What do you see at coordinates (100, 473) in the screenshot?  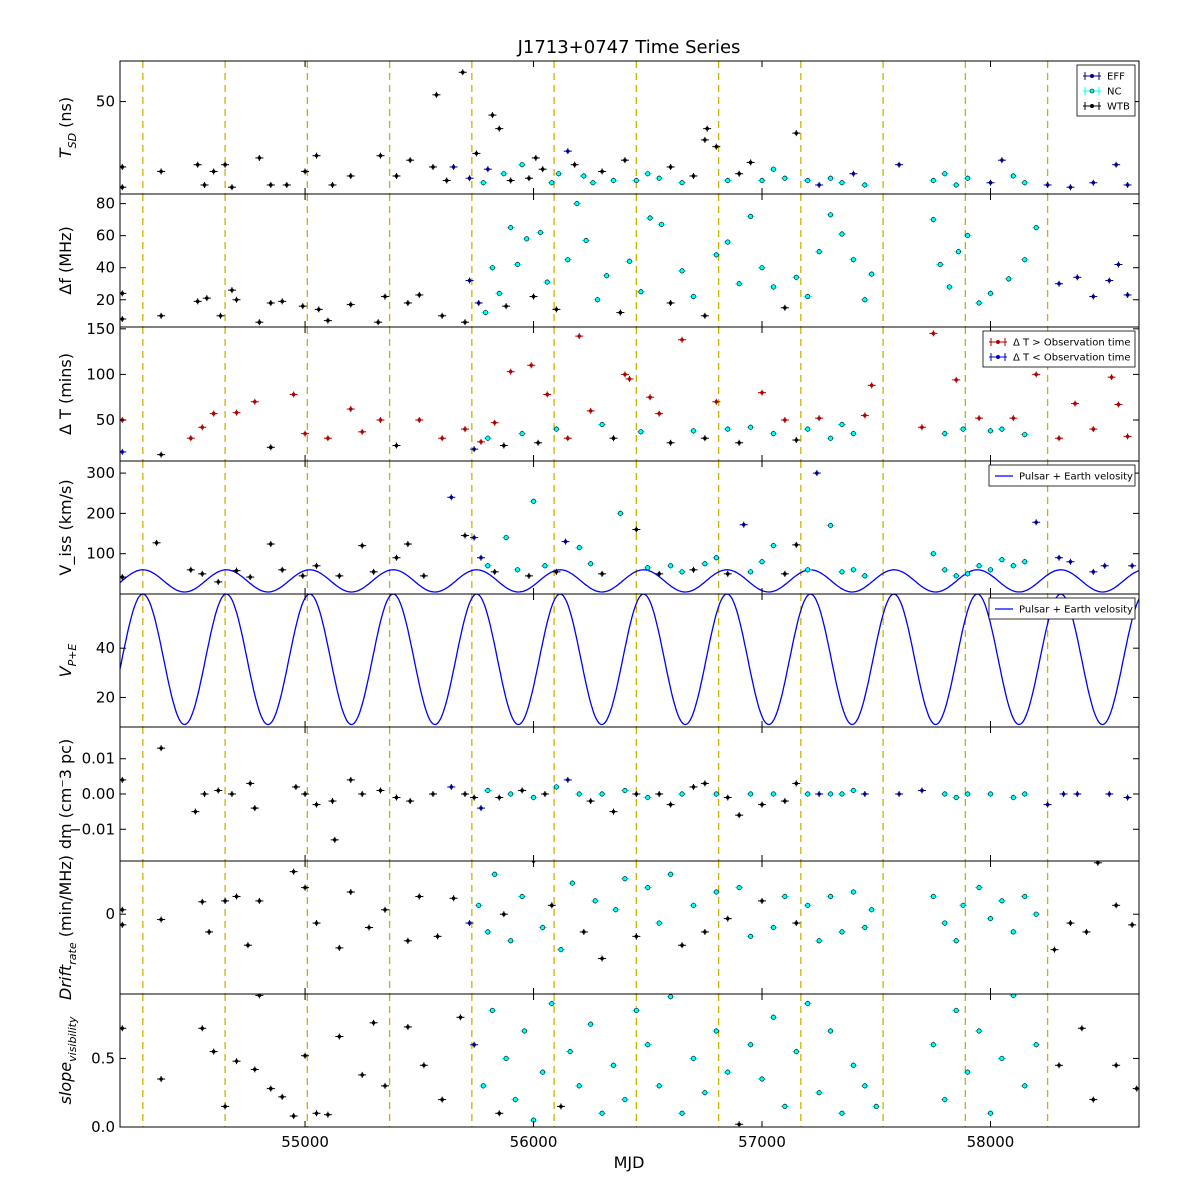 I see `y-tick-label: 300` at bounding box center [100, 473].